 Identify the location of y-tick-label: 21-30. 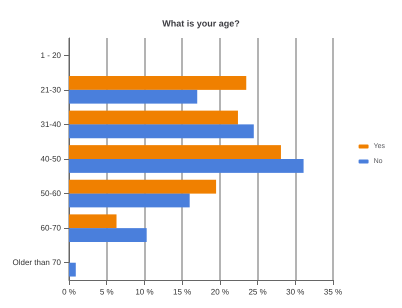
(51, 89).